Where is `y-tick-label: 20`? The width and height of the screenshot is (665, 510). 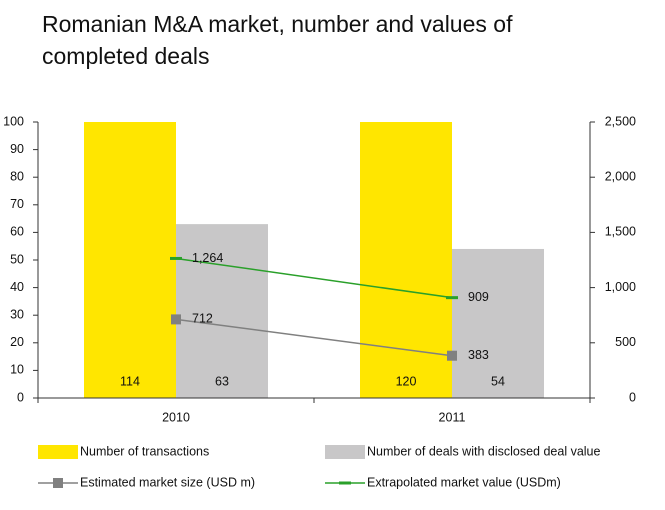
y-tick-label: 20 is located at coordinates (17, 342).